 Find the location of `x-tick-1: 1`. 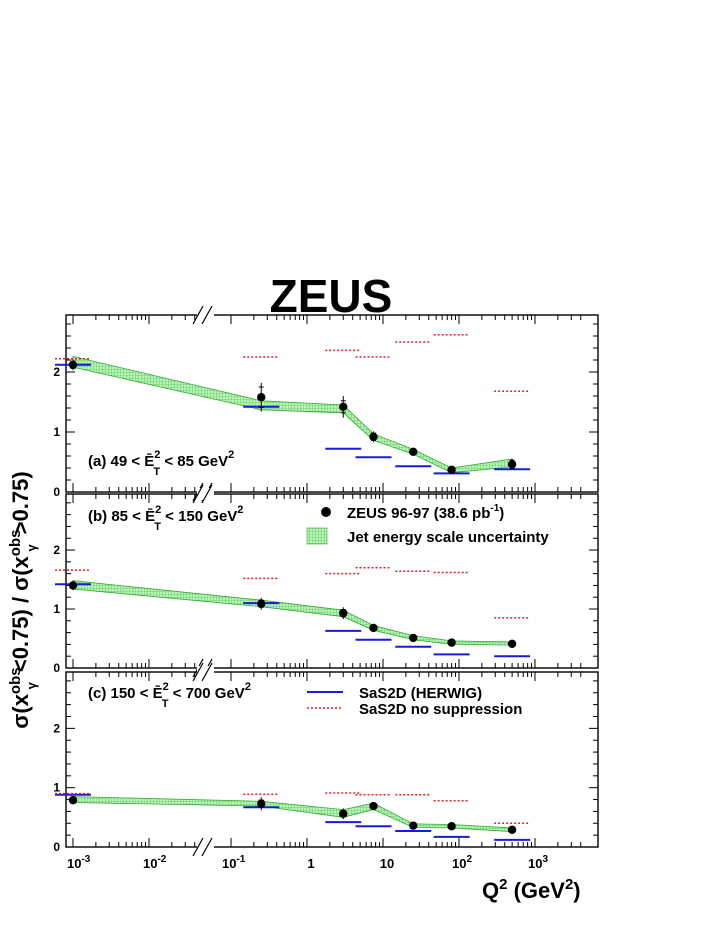

x-tick-1: 1 is located at coordinates (310, 863).